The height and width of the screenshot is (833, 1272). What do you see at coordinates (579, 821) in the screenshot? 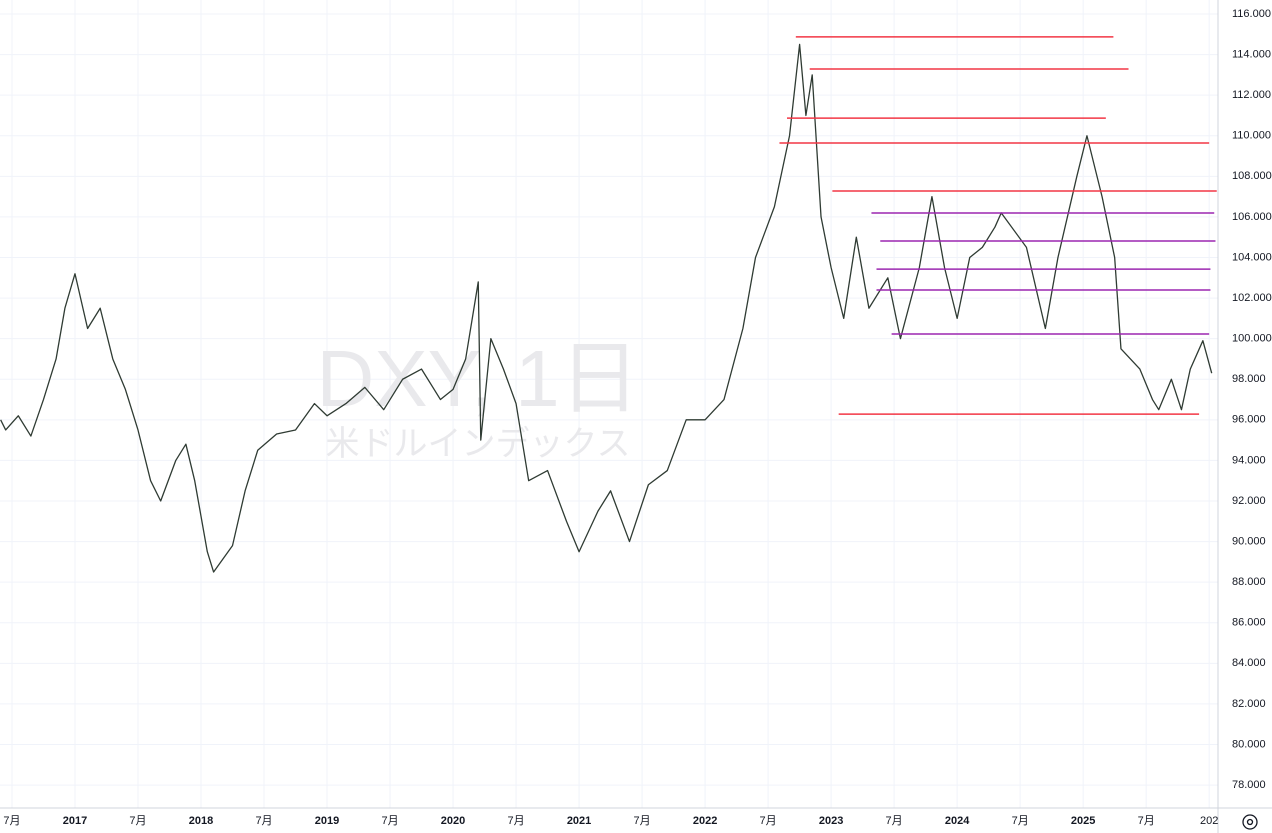
I see `x-tick-label: 2021` at bounding box center [579, 821].